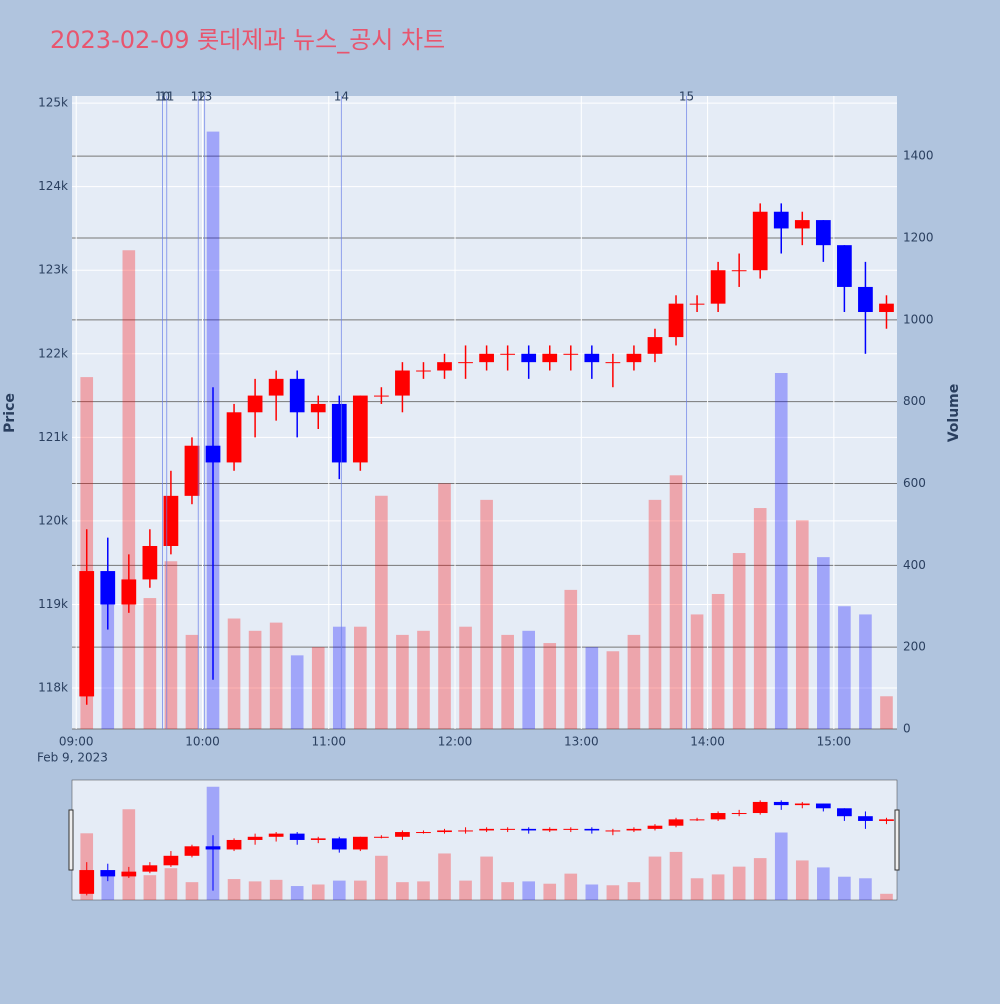 This screenshot has height=1004, width=1000. What do you see at coordinates (328, 742) in the screenshot?
I see `x-tick-label: 11:00` at bounding box center [328, 742].